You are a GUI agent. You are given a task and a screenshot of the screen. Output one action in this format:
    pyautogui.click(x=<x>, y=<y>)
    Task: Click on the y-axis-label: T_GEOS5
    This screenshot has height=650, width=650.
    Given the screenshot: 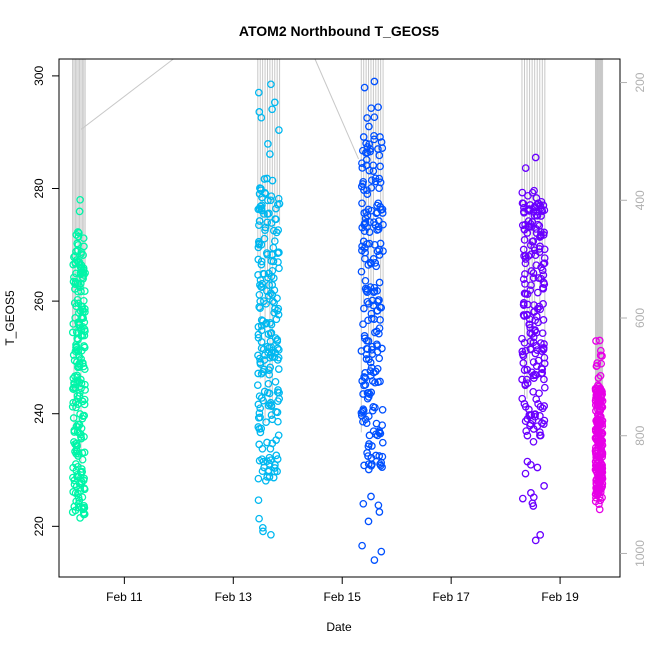 What is the action you would take?
    pyautogui.click(x=10, y=318)
    